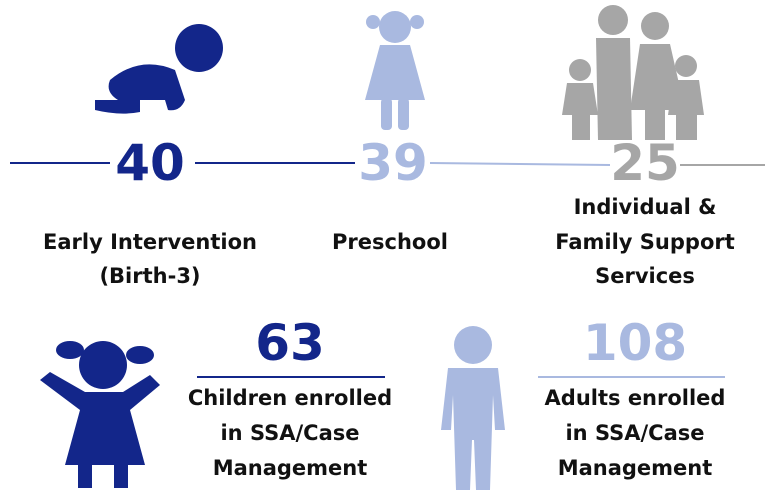  I want to click on stat-label: Adults enrolled, so click(635, 398).